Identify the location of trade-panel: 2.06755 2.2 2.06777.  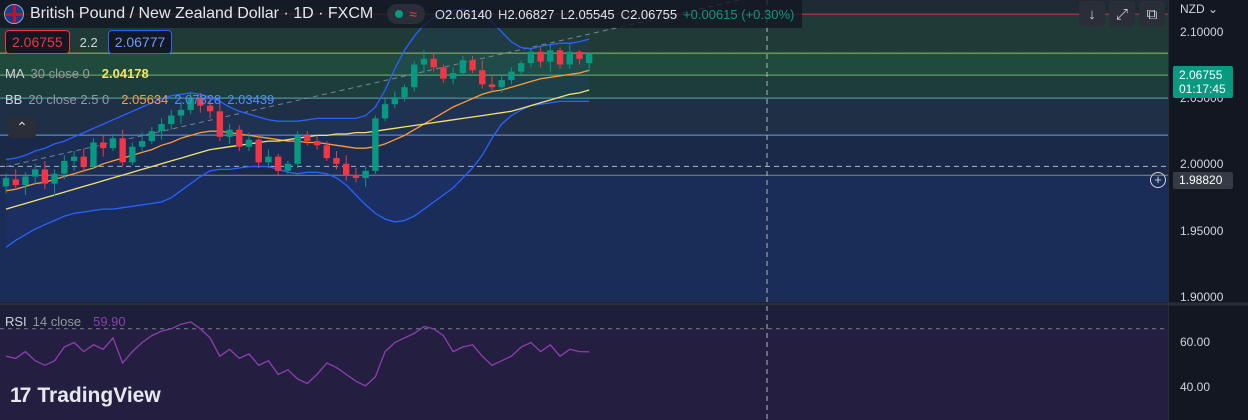
(89, 42).